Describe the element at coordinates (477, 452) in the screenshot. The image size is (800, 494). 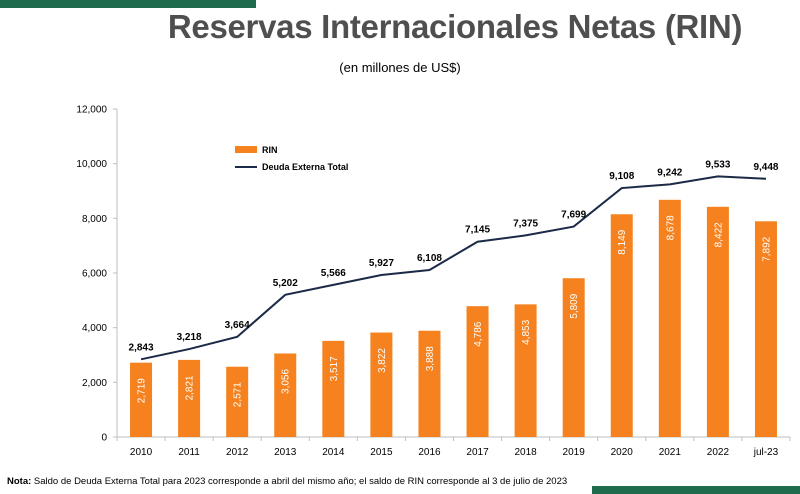
I see `x-tick-label: 2017` at that location.